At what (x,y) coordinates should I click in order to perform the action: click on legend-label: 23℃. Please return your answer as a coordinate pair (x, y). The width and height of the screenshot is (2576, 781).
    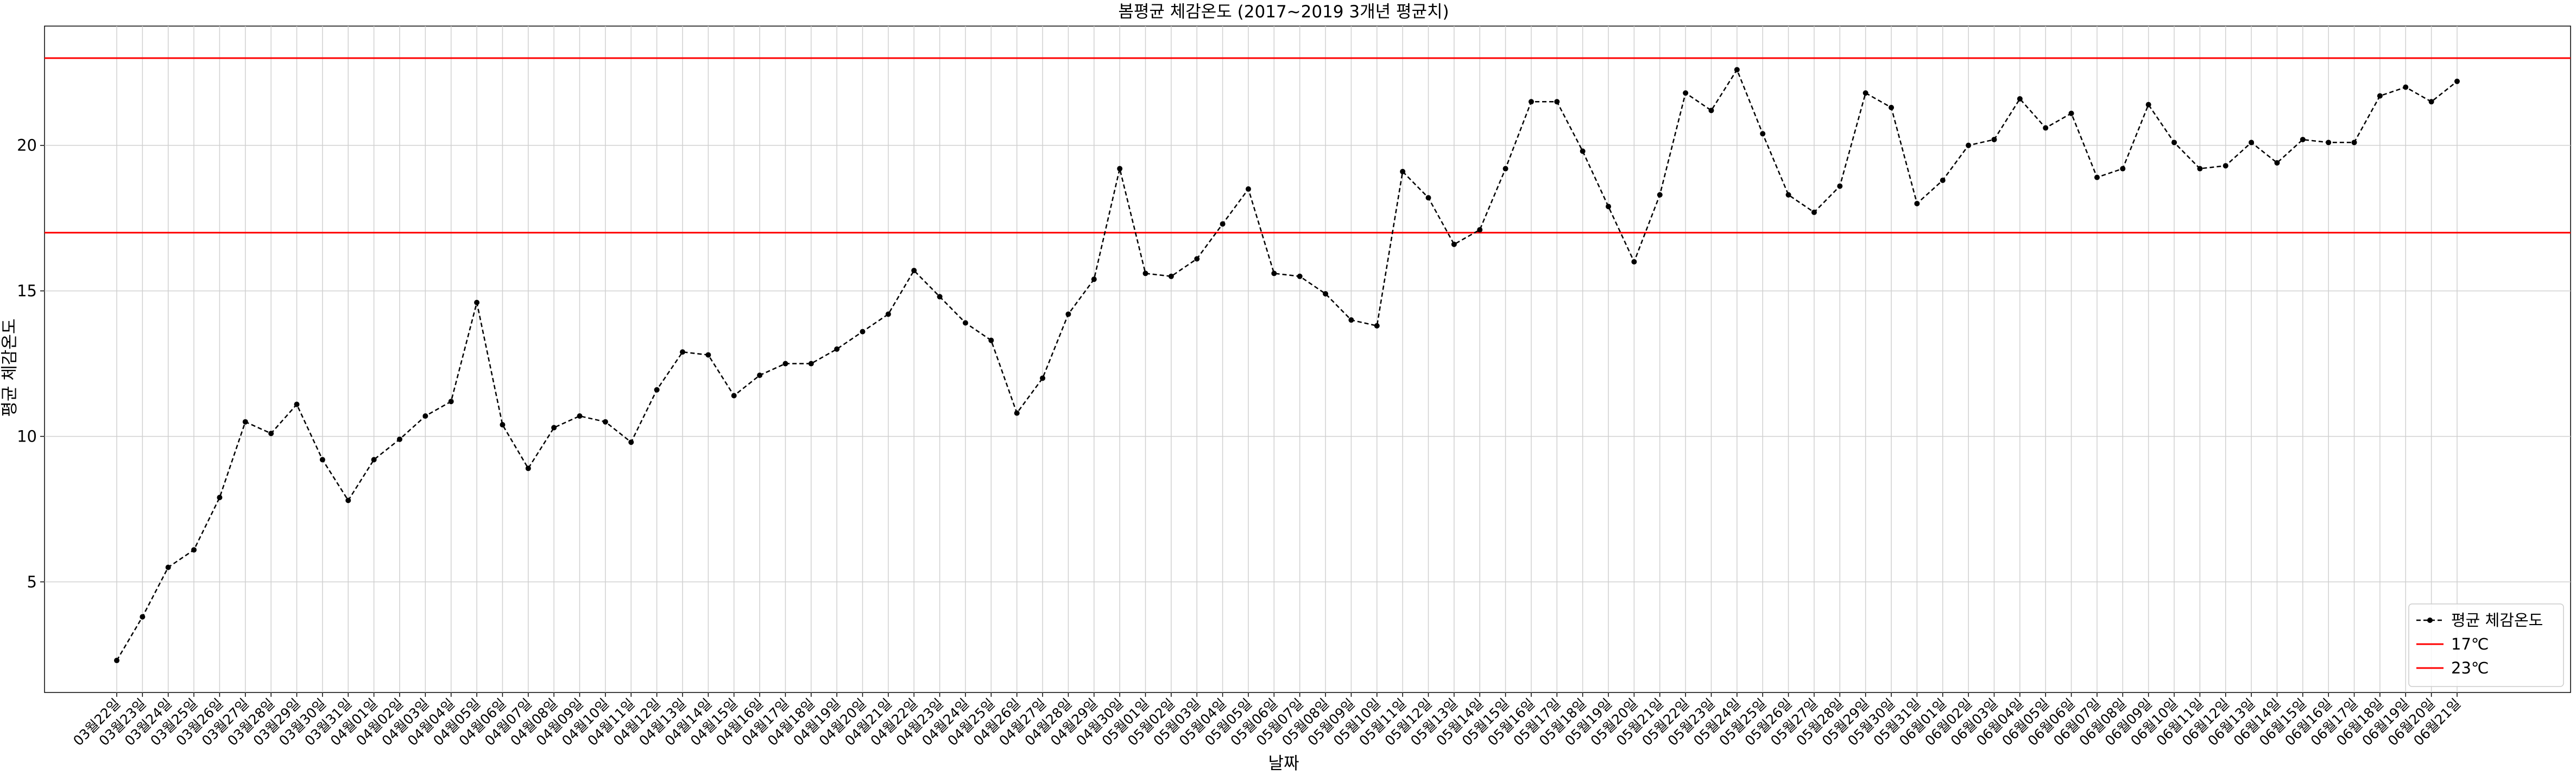
    Looking at the image, I should click on (2470, 668).